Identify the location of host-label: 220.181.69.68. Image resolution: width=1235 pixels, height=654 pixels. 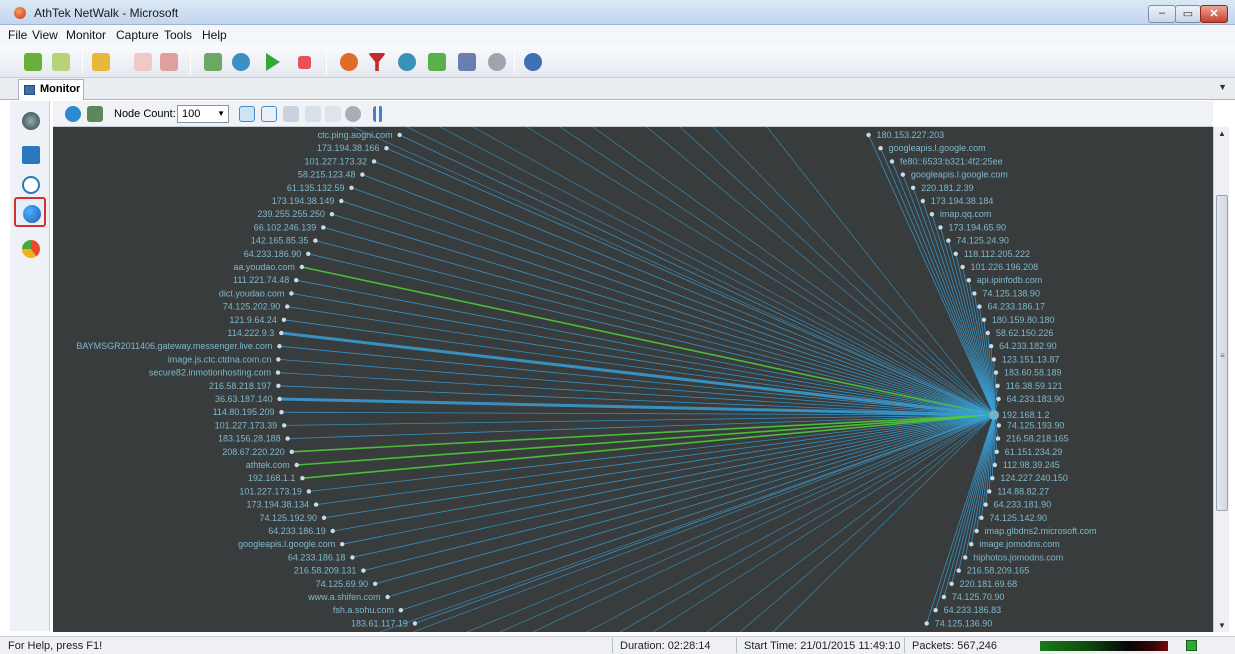
(989, 584).